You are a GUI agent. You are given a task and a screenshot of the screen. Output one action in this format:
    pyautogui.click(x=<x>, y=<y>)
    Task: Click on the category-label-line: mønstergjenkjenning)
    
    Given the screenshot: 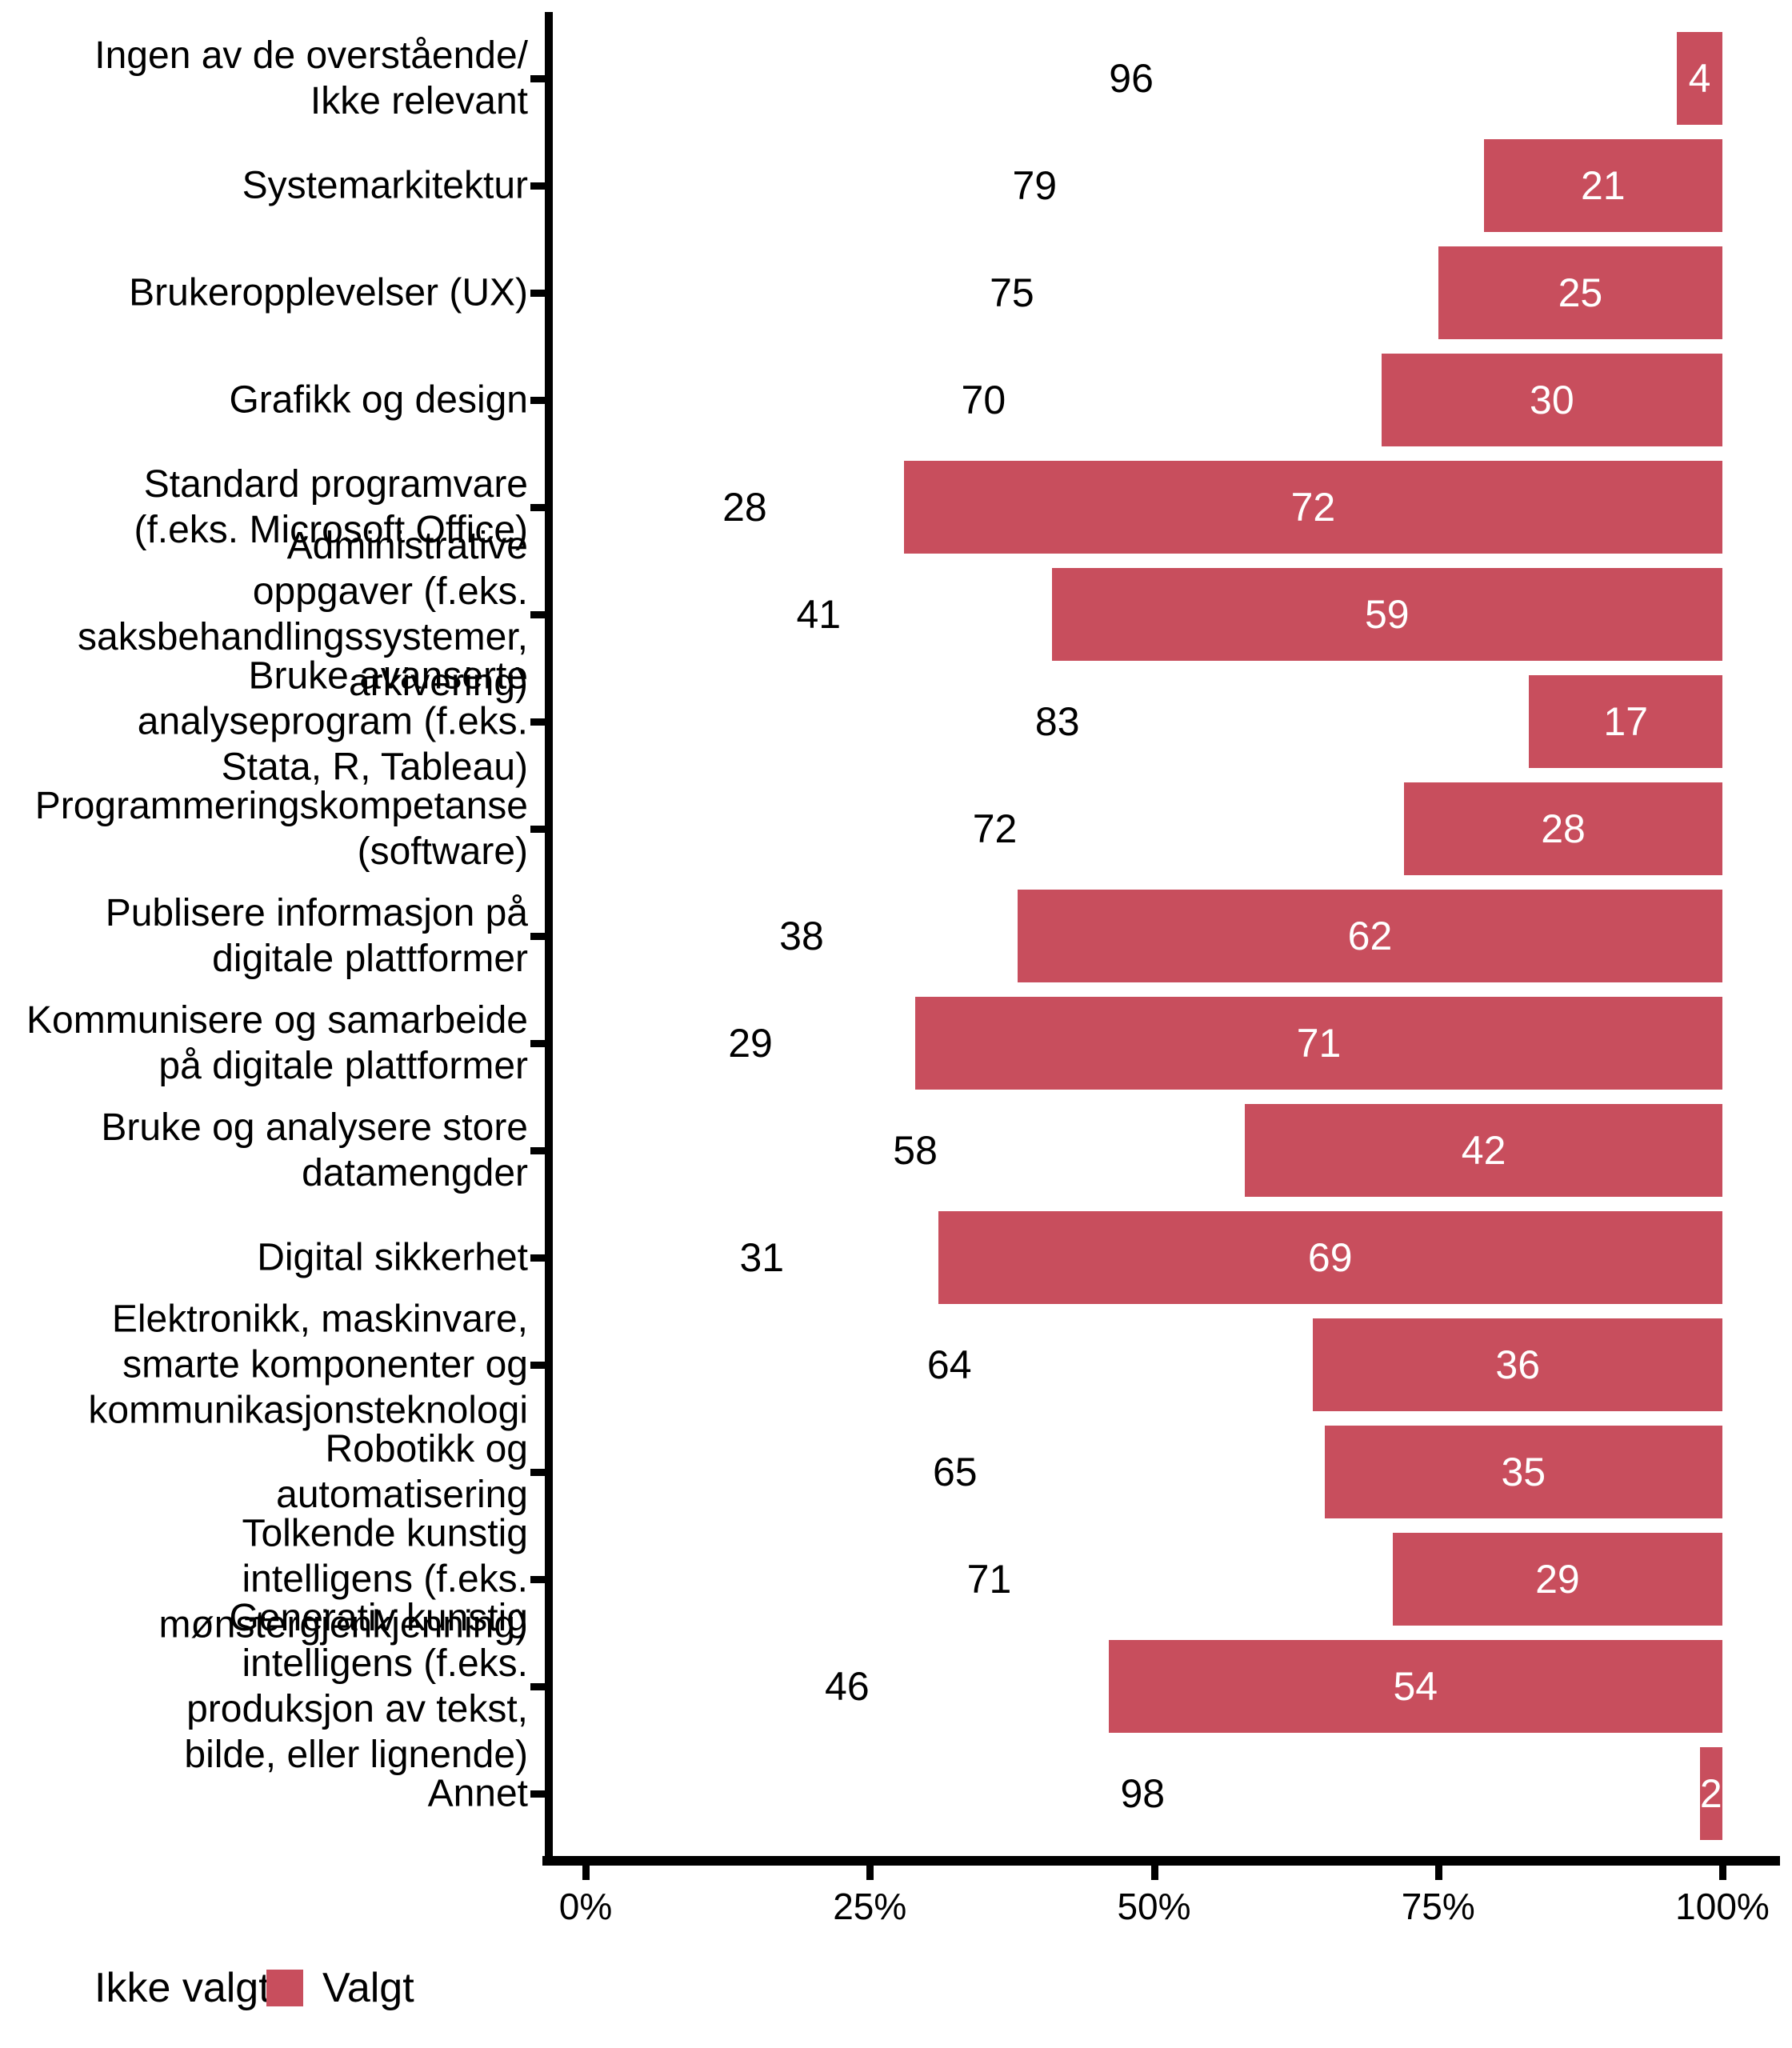 What is the action you would take?
    pyautogui.click(x=343, y=1624)
    